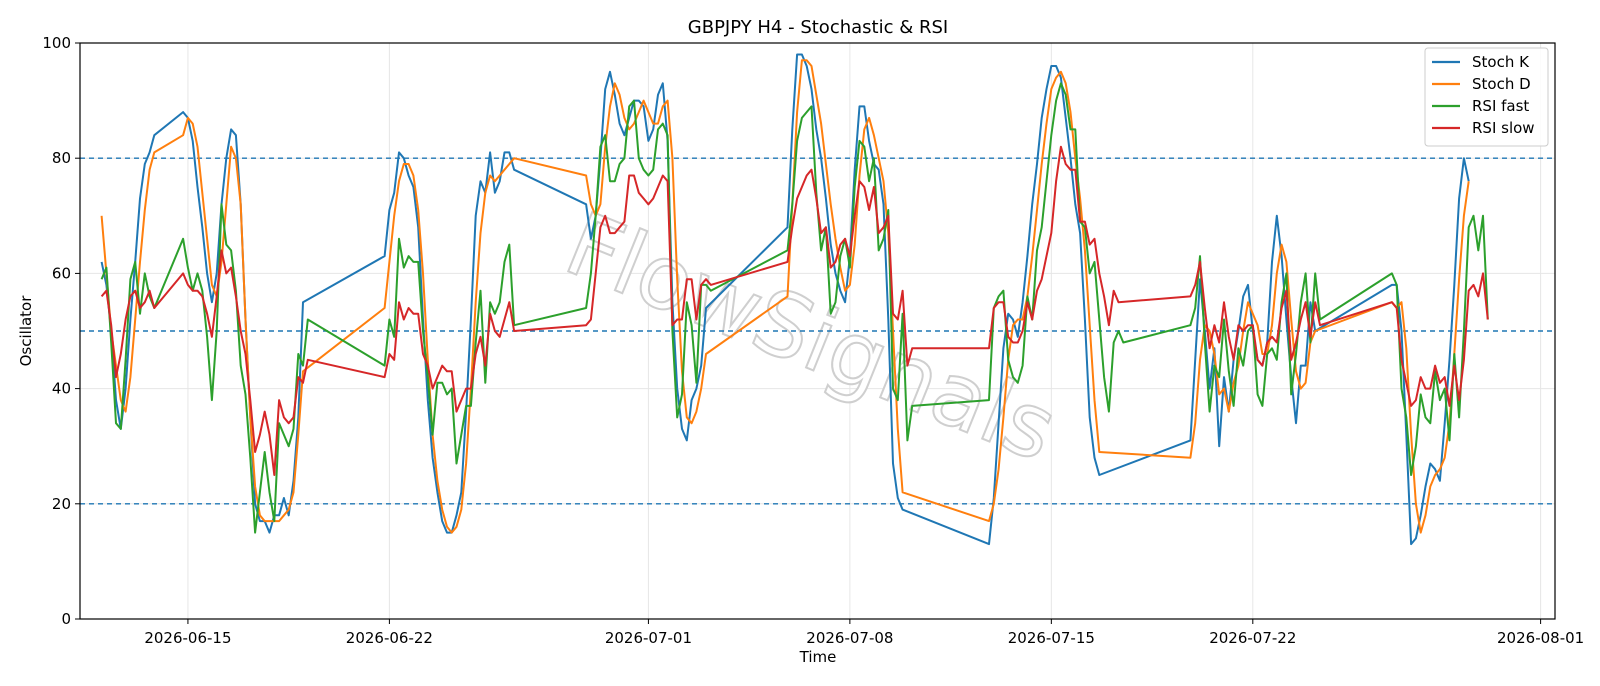 This screenshot has height=686, width=1600. What do you see at coordinates (1501, 84) in the screenshot?
I see `legend-label-stoch-d: Stoch D` at bounding box center [1501, 84].